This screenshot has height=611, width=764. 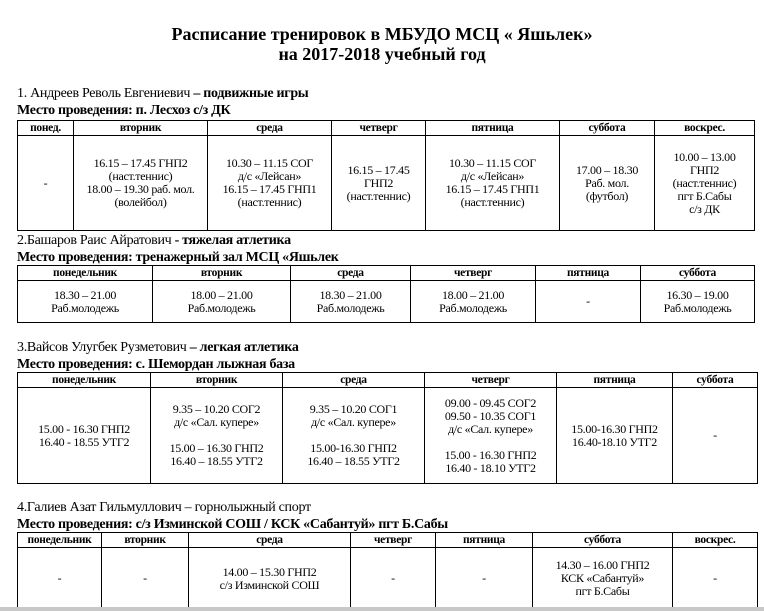 What do you see at coordinates (490, 467) in the screenshot?
I see `schedule-entry: 16.40 - 18.10 УТГ2` at bounding box center [490, 467].